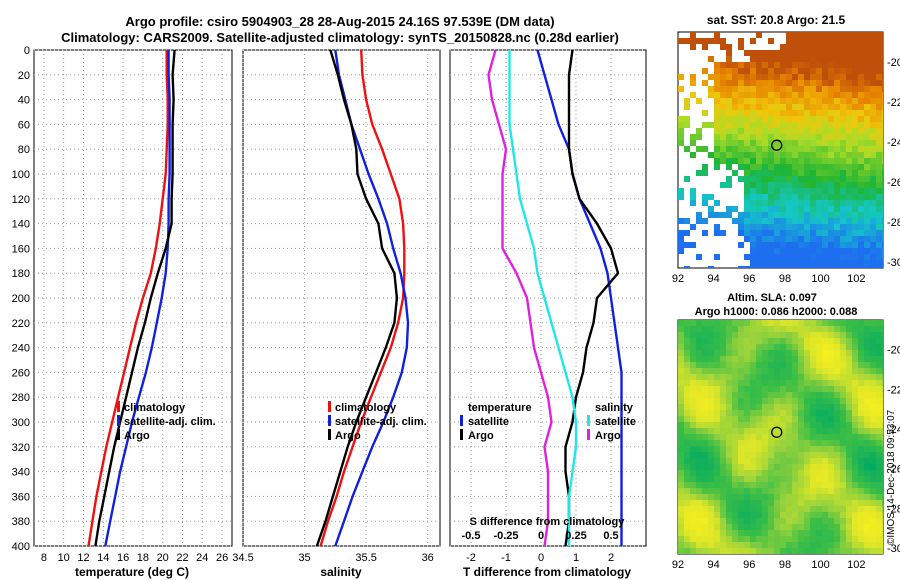 This screenshot has width=900, height=580. I want to click on depth-tick-label: 360, so click(21, 497).